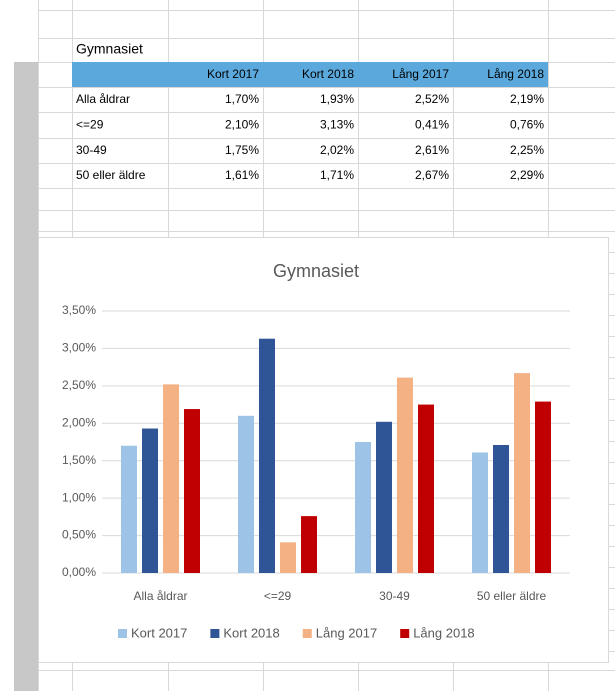 Image resolution: width=615 pixels, height=696 pixels. What do you see at coordinates (79, 460) in the screenshot?
I see `y-tick-label: 1,50%` at bounding box center [79, 460].